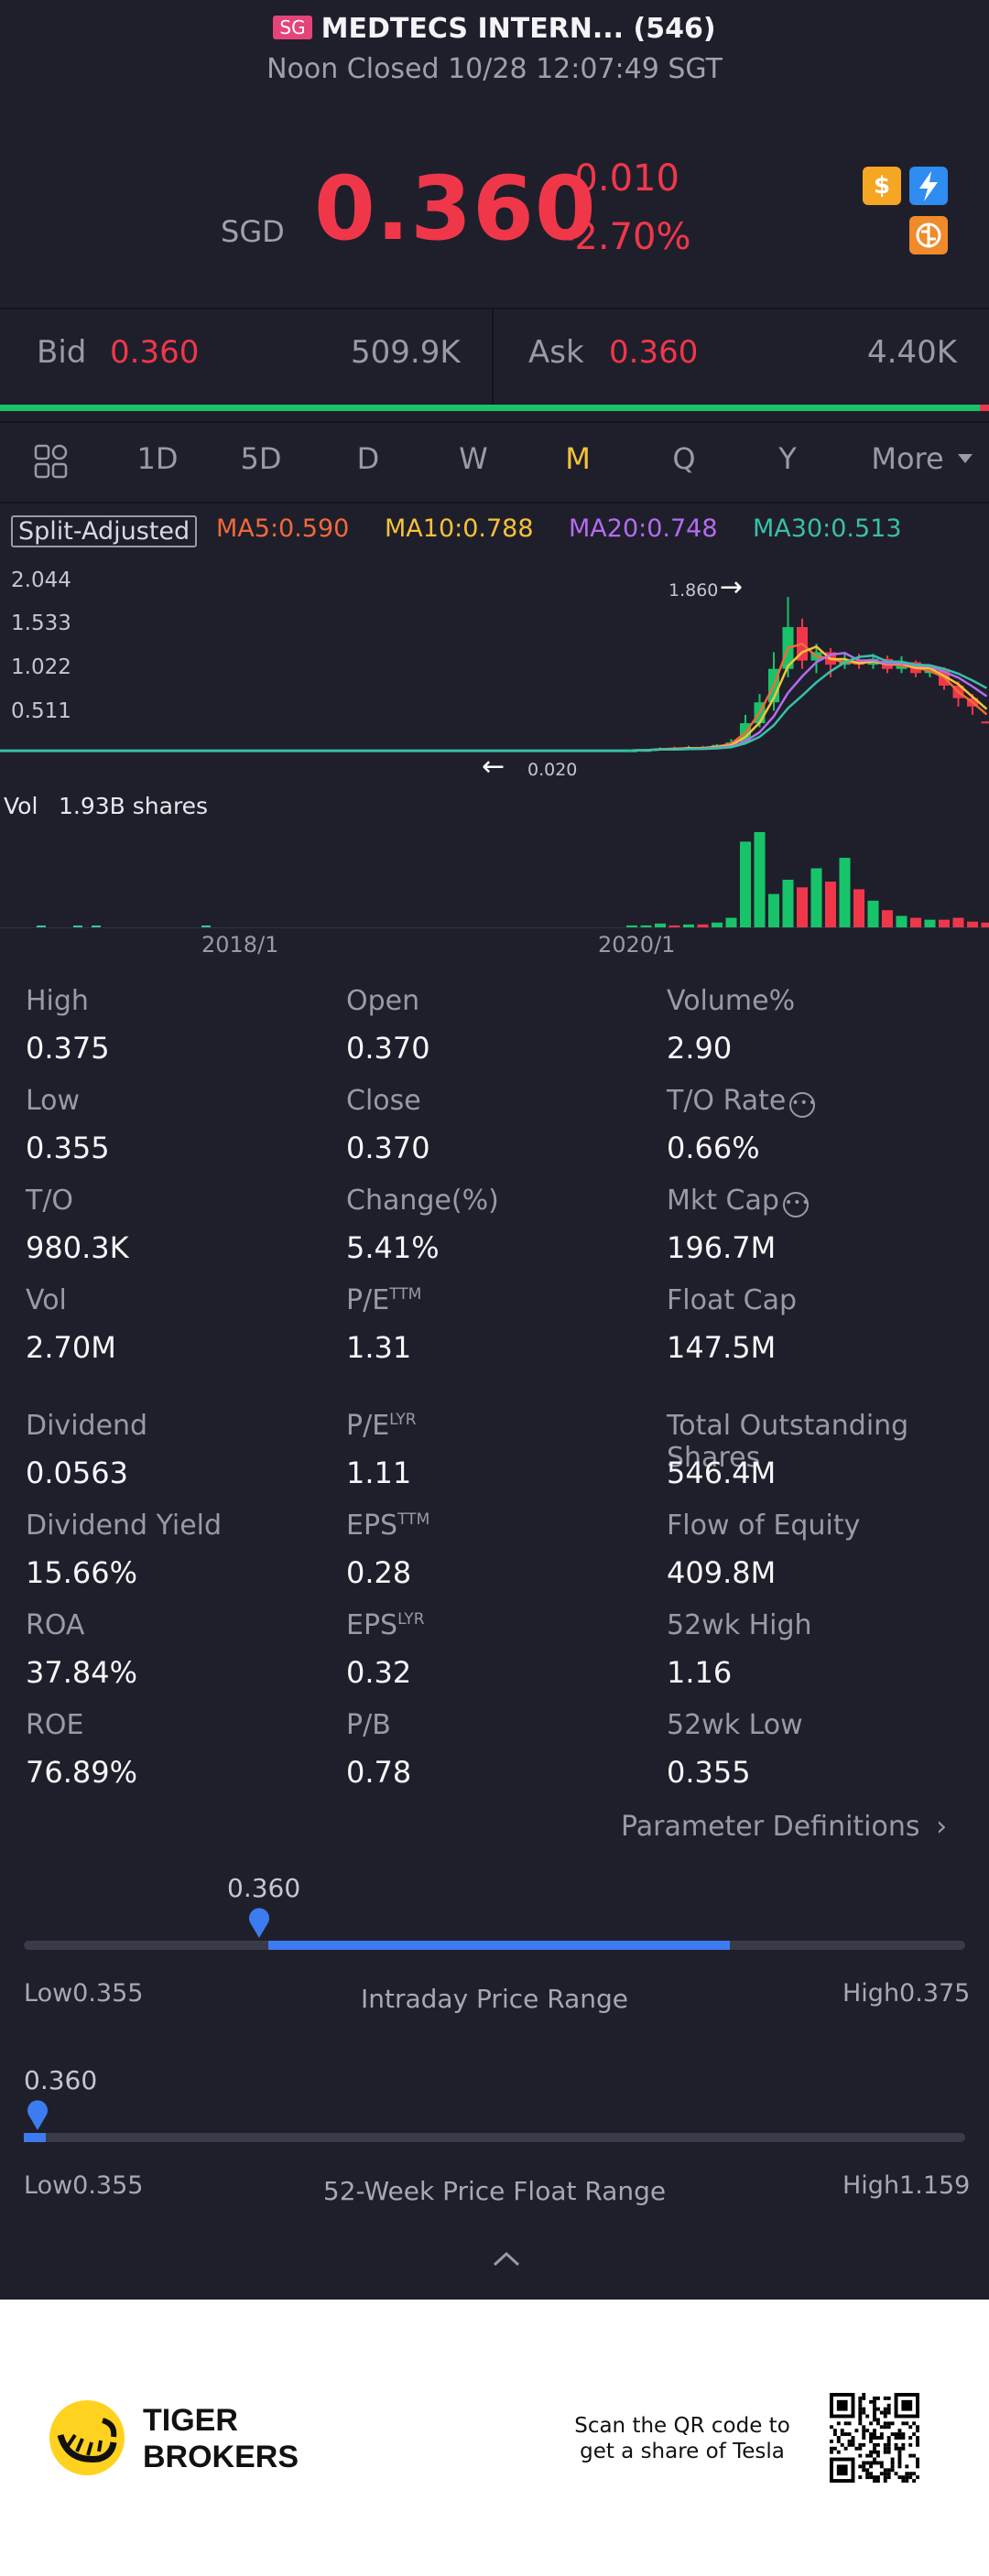 The width and height of the screenshot is (989, 2576). I want to click on stat-label-sup: TTM, so click(405, 1295).